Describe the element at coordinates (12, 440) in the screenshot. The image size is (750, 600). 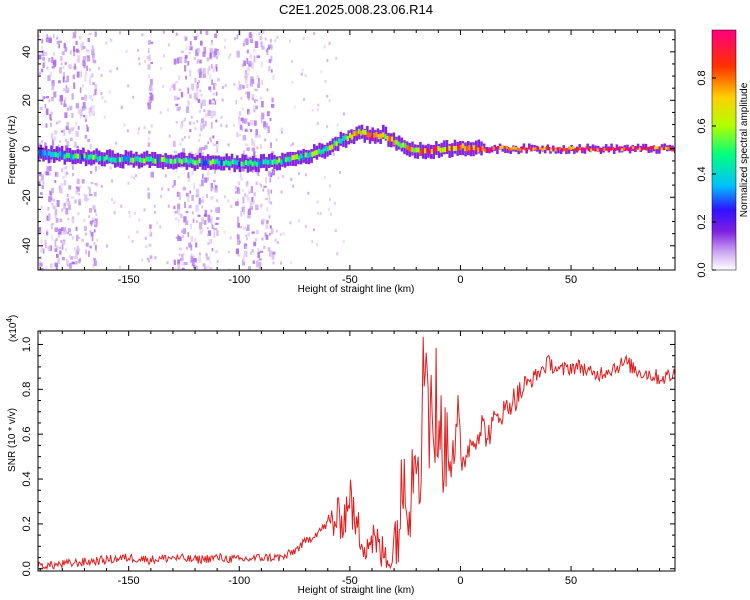
I see `snr-y-axis-label: SNR (10 * v/v)` at that location.